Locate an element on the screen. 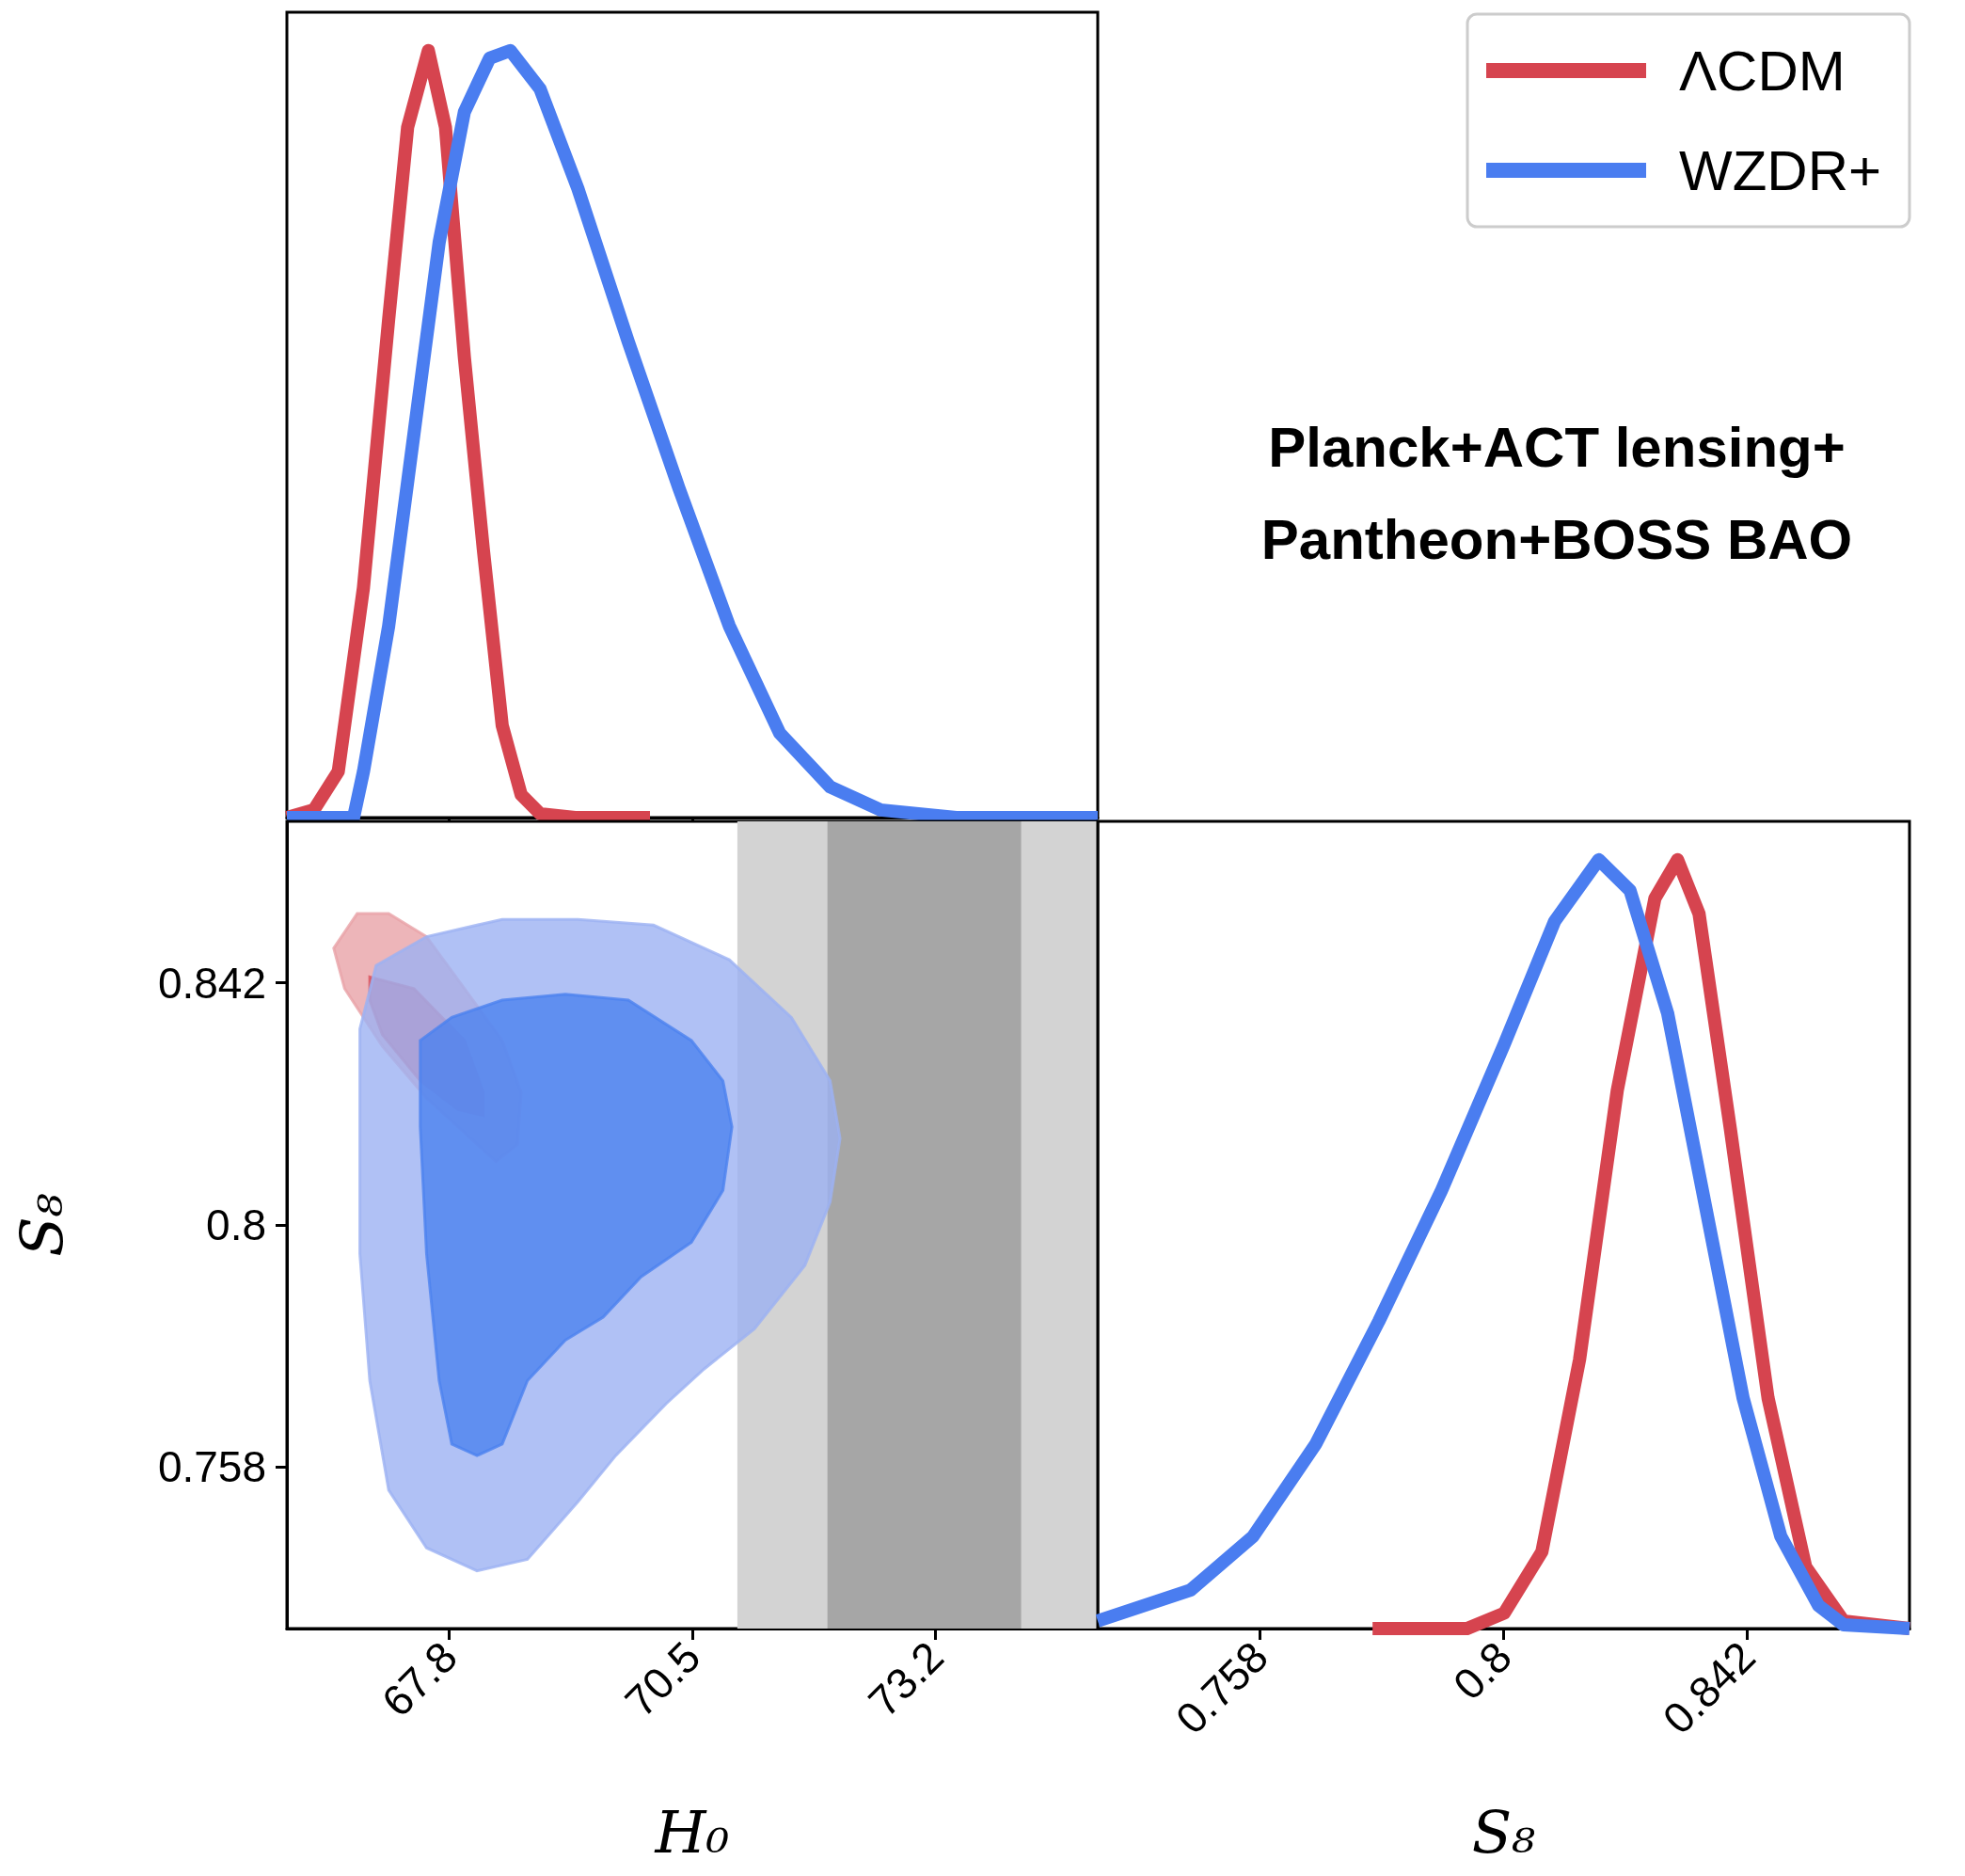 This screenshot has height=1876, width=1965. y-tick-label: 0.8 is located at coordinates (236, 1224).